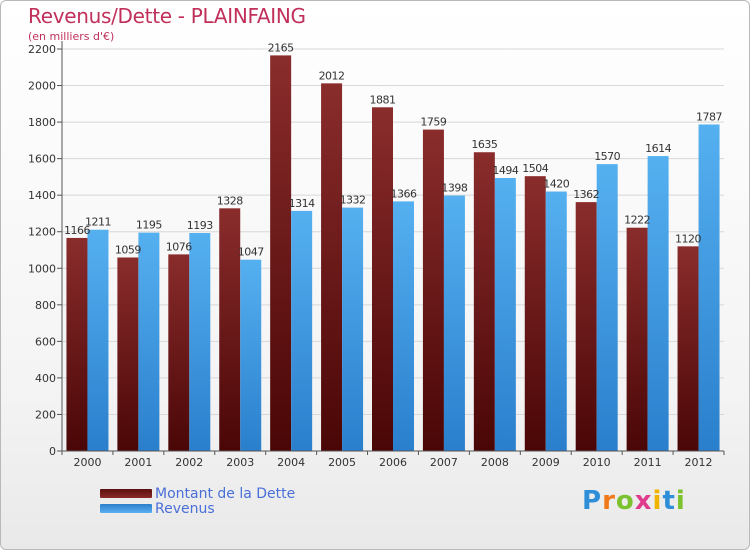 This screenshot has height=550, width=750. I want to click on x-tick-label: 2005, so click(342, 462).